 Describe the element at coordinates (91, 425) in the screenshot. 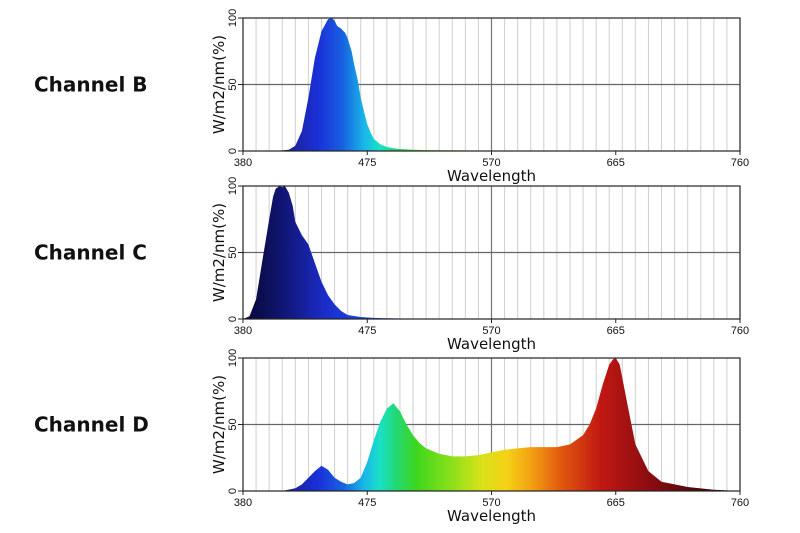

I see `channel-label: Channel D` at that location.